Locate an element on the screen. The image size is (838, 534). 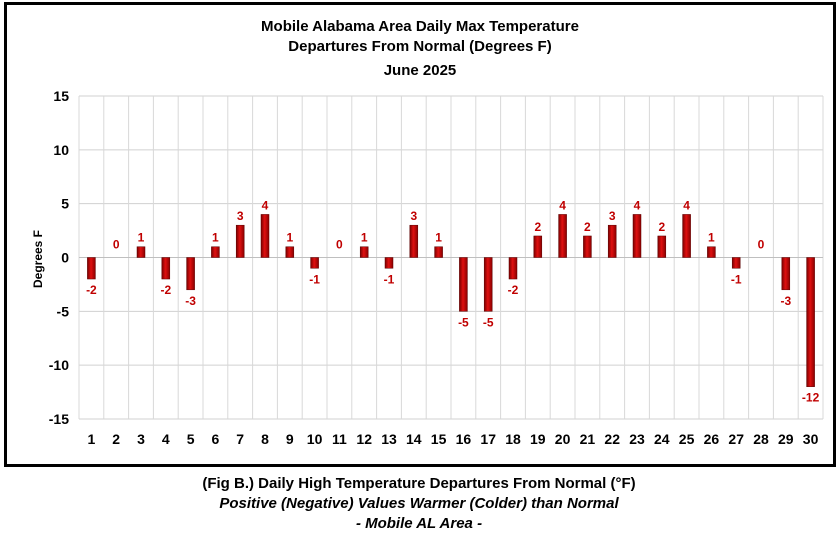
x-tick-label: 27 is located at coordinates (736, 439).